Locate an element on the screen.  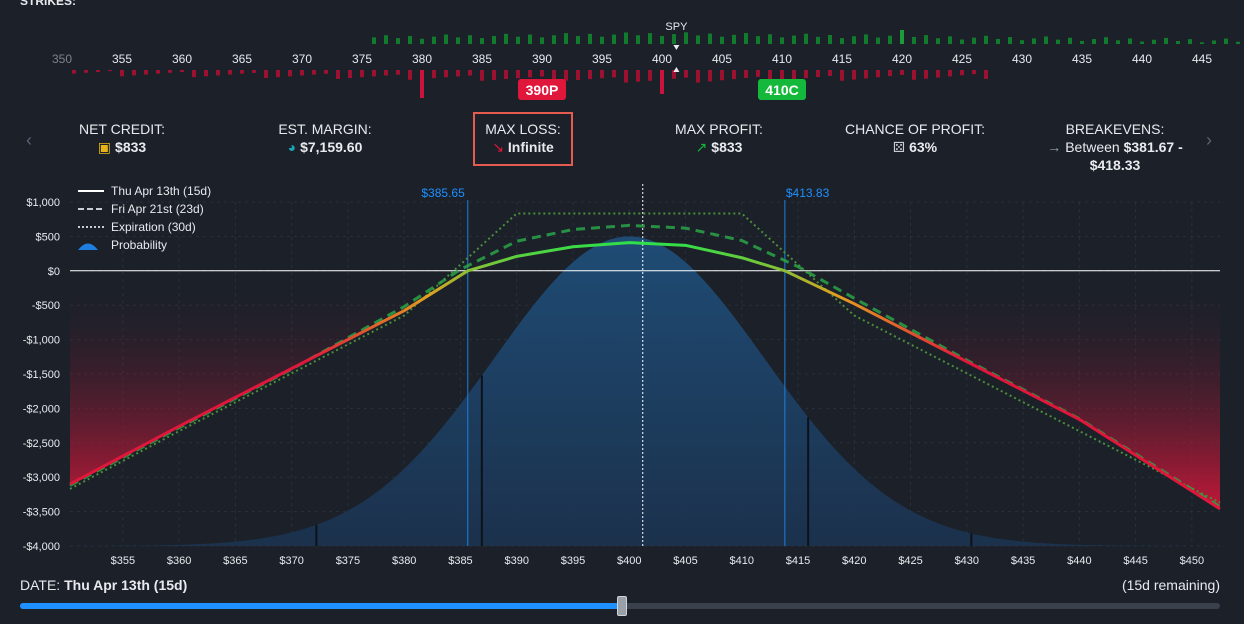
date-slider-fill is located at coordinates (321, 606).